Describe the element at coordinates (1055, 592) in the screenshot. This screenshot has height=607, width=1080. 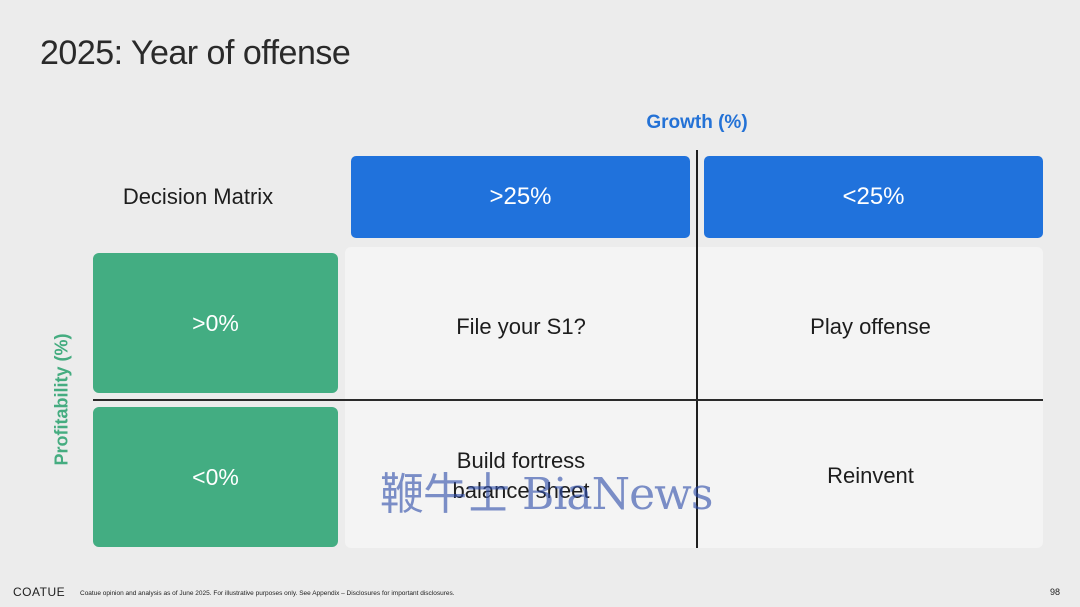
I see `page-number: 98` at that location.